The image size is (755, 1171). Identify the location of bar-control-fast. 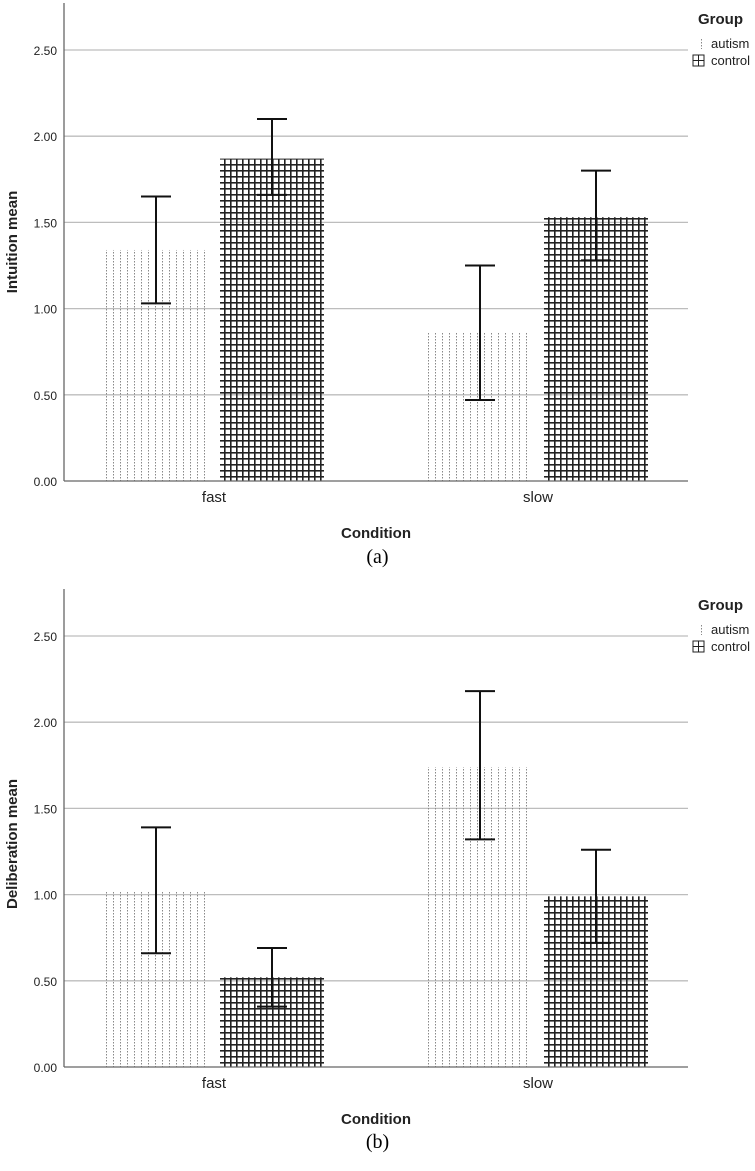
(272, 319).